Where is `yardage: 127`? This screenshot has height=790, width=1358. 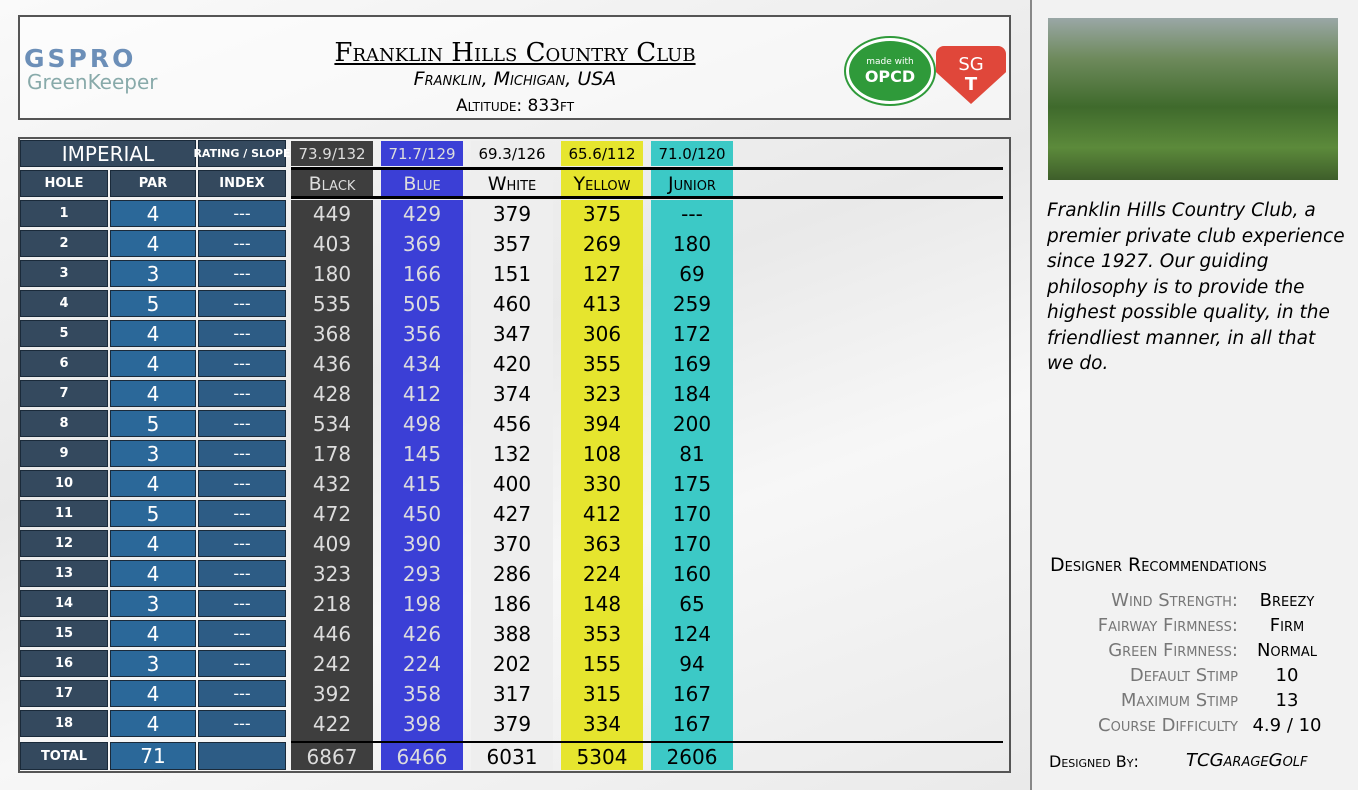 yardage: 127 is located at coordinates (602, 273).